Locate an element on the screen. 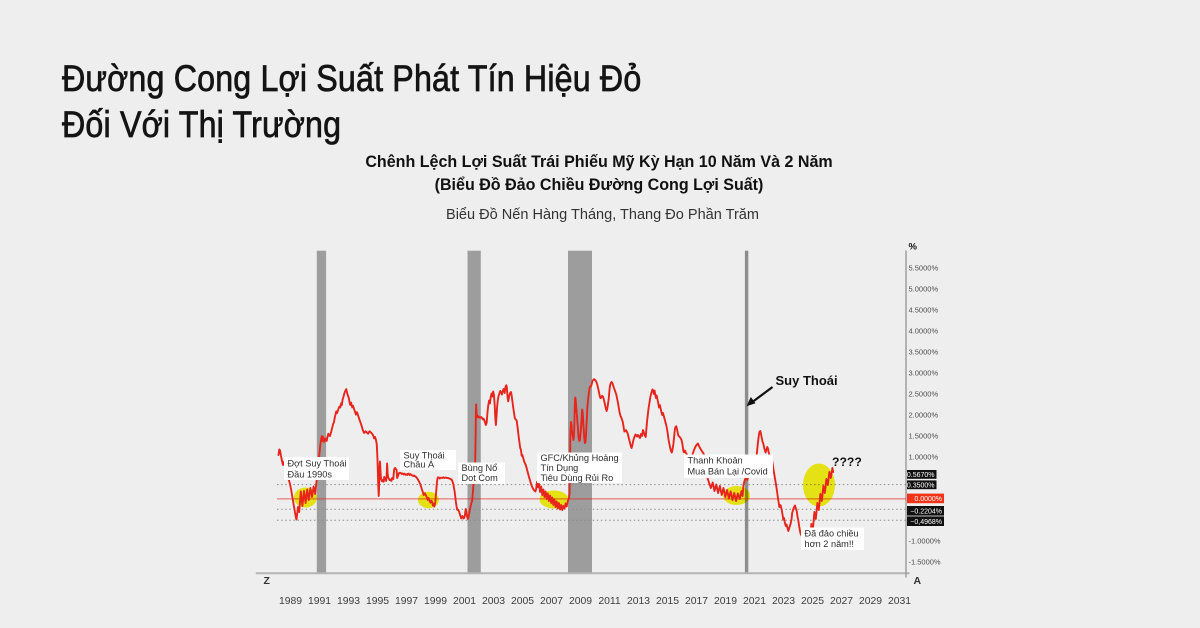  svg-text: 1.5000% is located at coordinates (924, 435).